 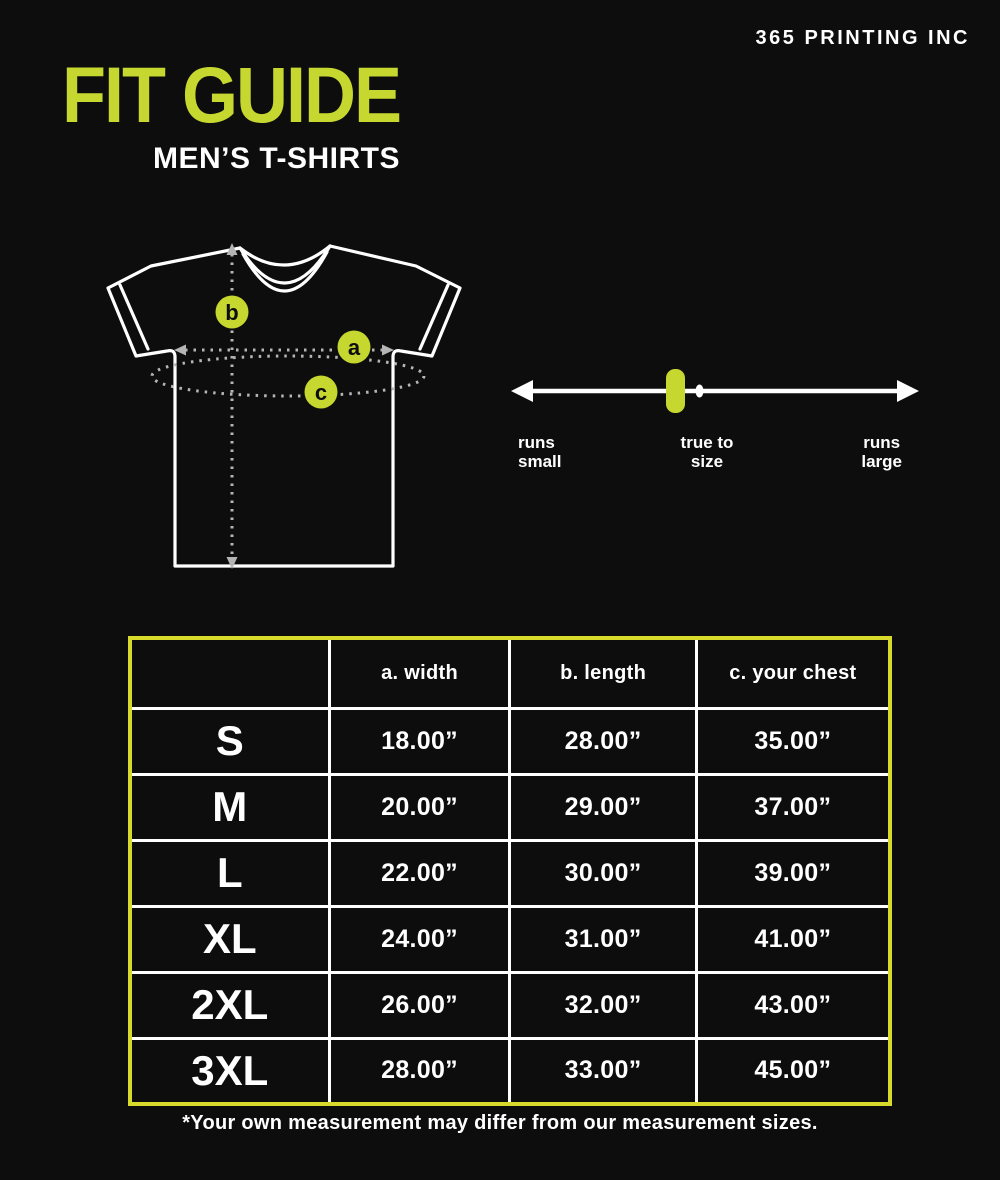 I want to click on tshirt-diagram: b a c, so click(x=284, y=406).